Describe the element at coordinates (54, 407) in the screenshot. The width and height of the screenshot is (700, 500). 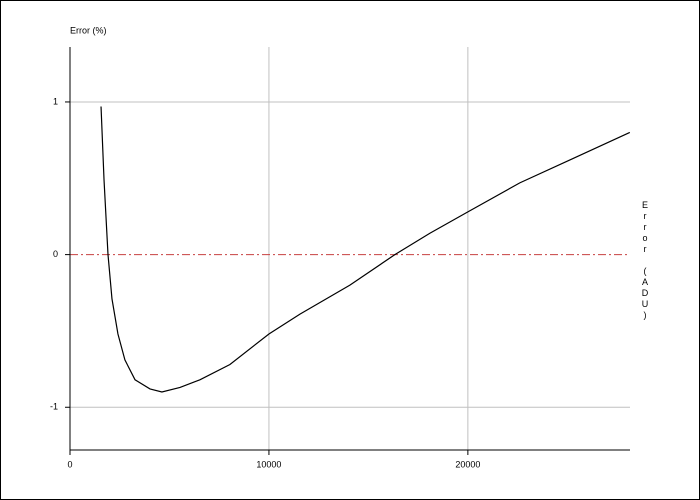
I see `y-tick-label: -1` at that location.